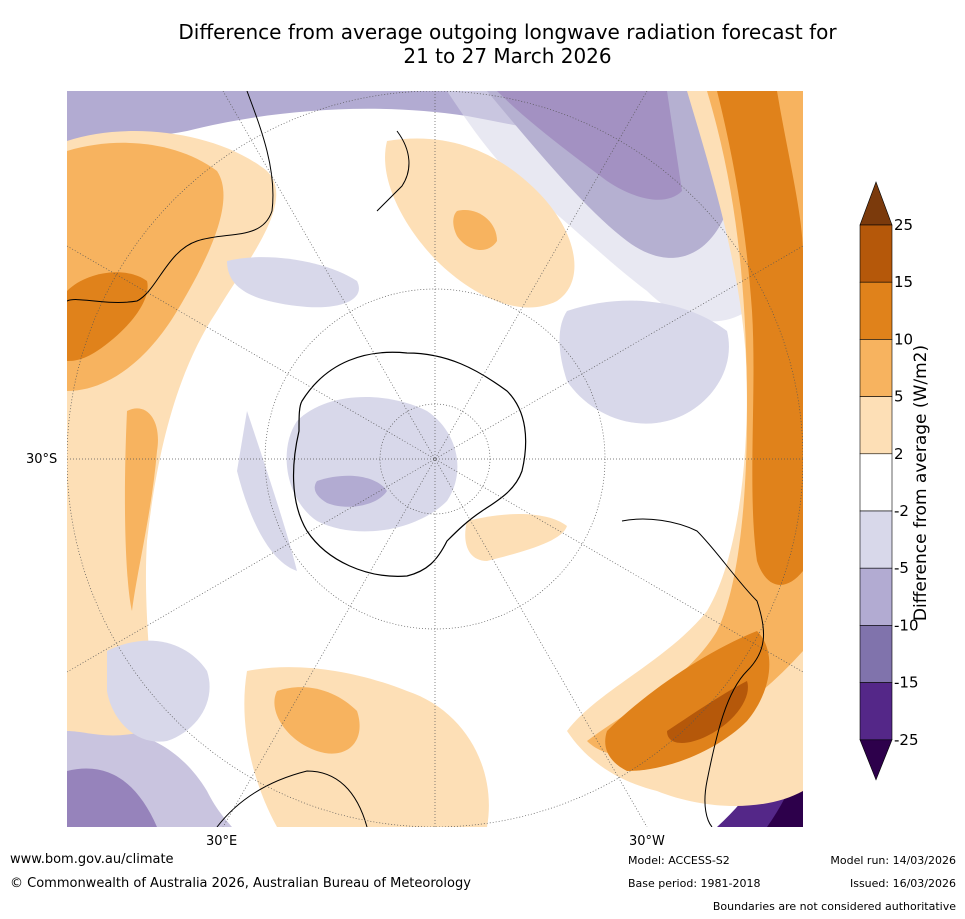  I want to click on colorbar-tick-label: -5, so click(901, 568).